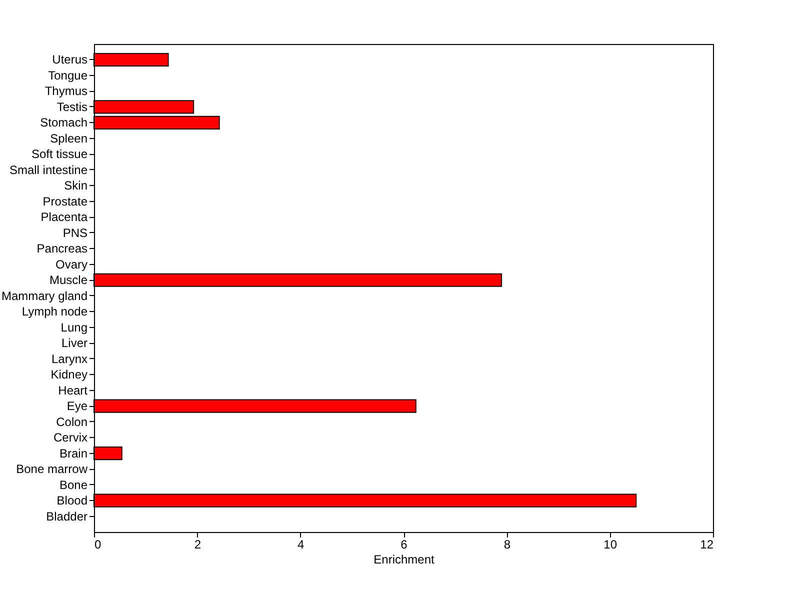  Describe the element at coordinates (707, 545) in the screenshot. I see `x-tick-label: 12` at that location.